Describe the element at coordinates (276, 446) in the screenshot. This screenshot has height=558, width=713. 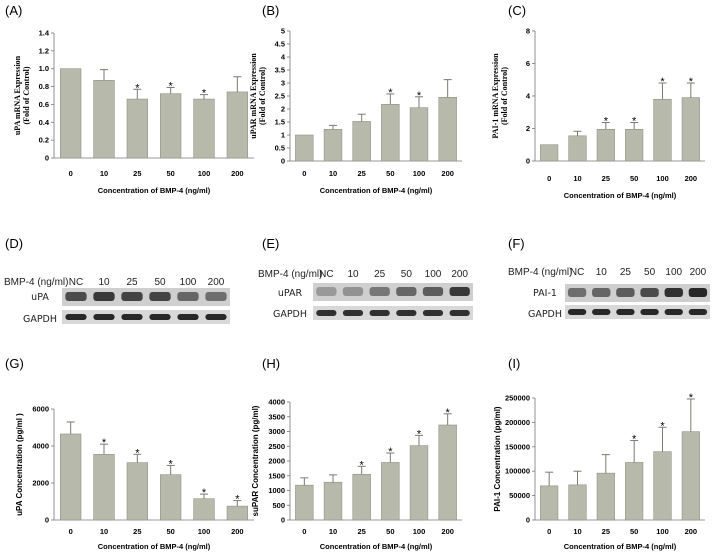
I see `y-tick-label: 2500` at that location.